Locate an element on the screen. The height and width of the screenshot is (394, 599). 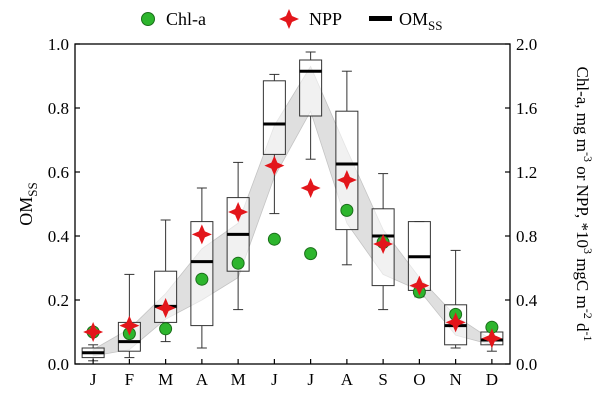
x-tick-label: D is located at coordinates (492, 379).